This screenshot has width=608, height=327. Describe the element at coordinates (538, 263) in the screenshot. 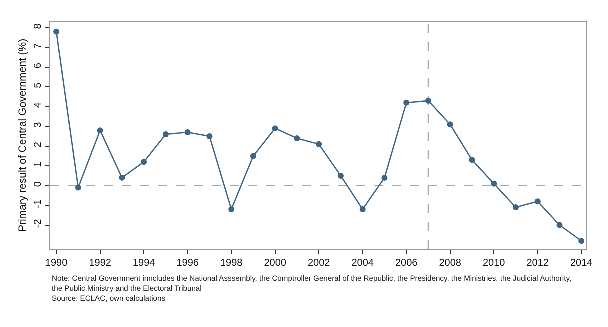

I see `x-tick-label: 2012` at that location.